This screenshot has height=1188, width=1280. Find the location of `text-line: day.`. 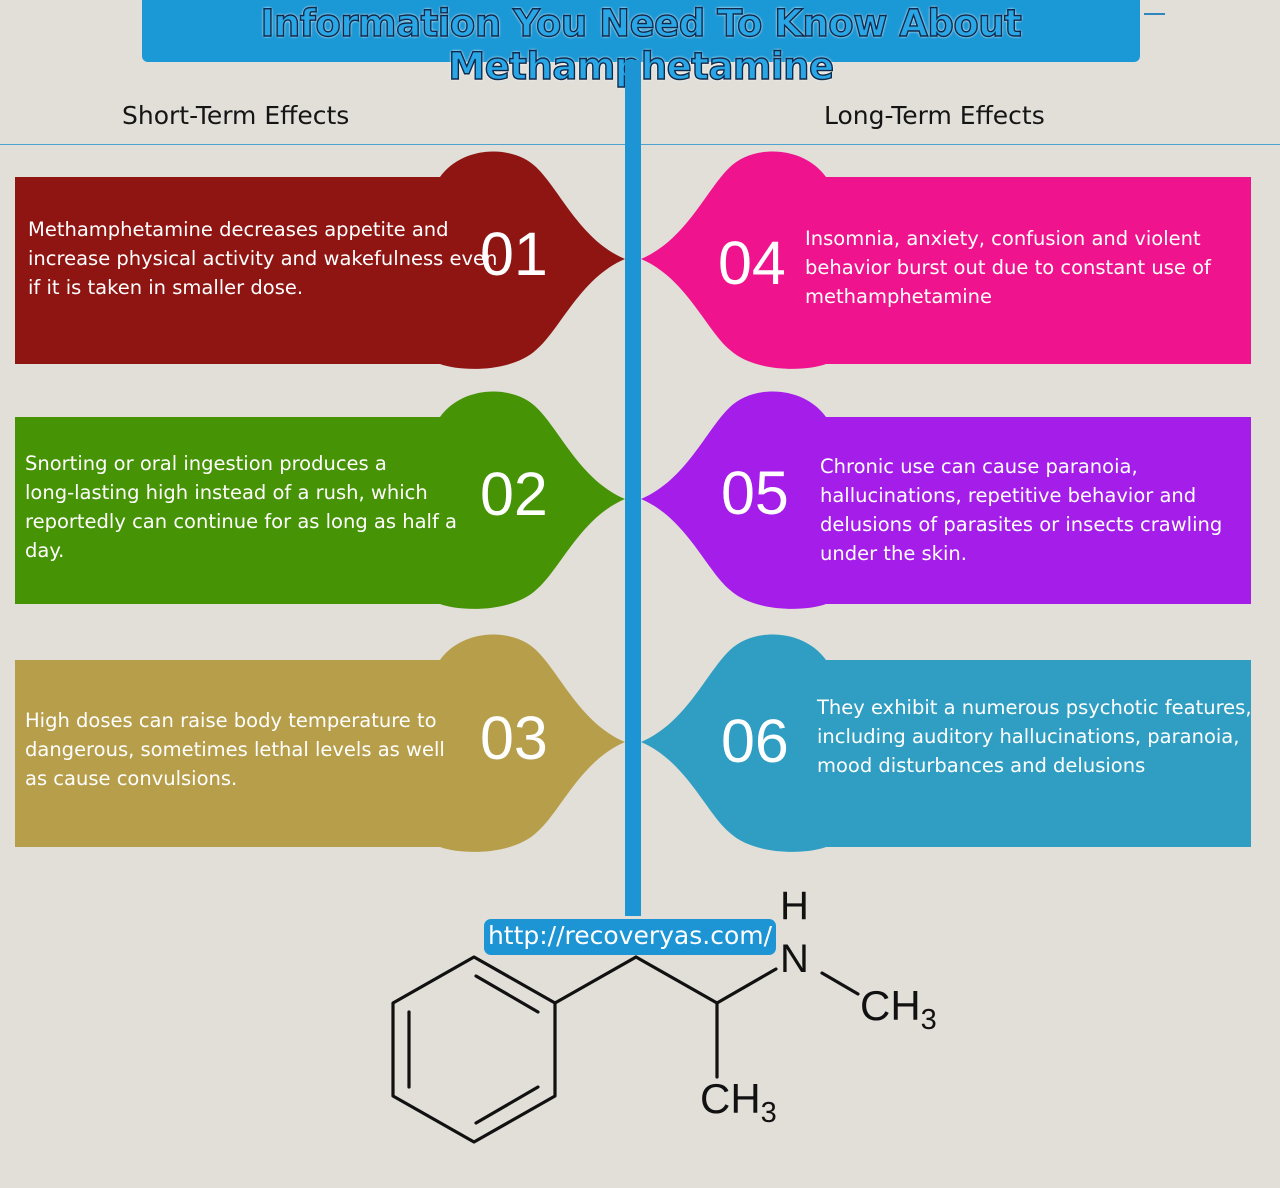

text-line: day. is located at coordinates (45, 550).